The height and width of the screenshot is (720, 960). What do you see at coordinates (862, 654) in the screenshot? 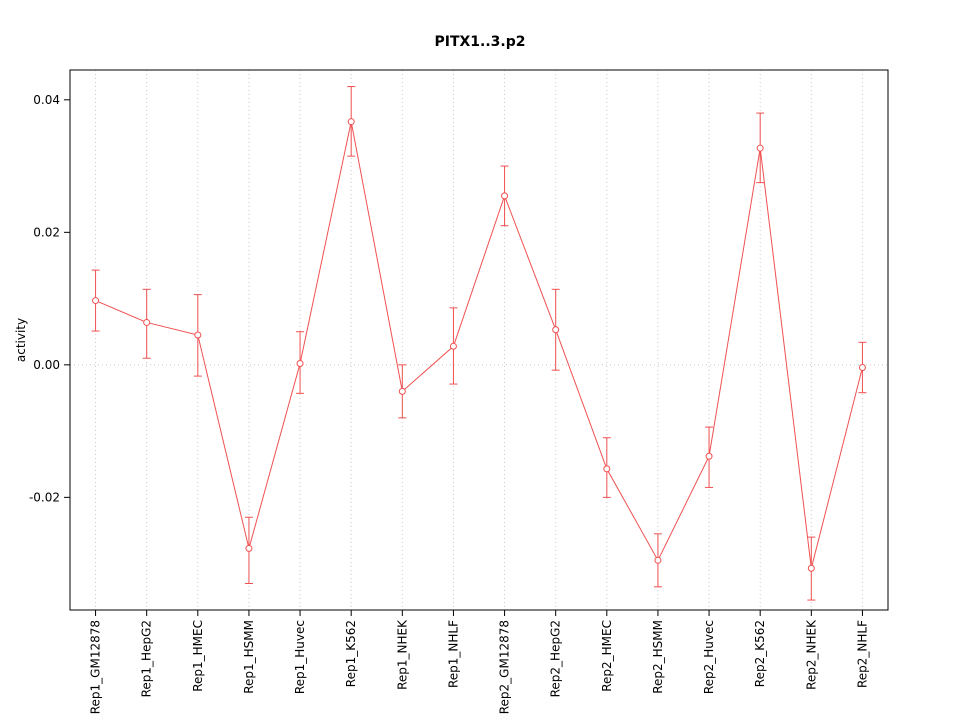
I see `x-tick-label: Rep2_NHLF` at bounding box center [862, 654].